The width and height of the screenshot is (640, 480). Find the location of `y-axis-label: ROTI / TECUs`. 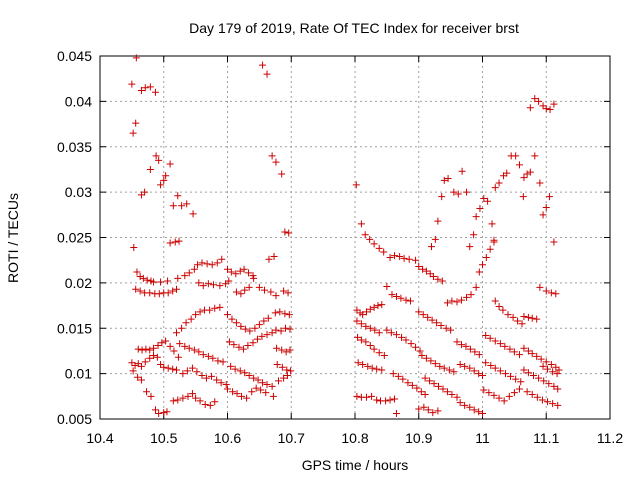

y-axis-label: ROTI / TECUs is located at coordinates (13, 238).